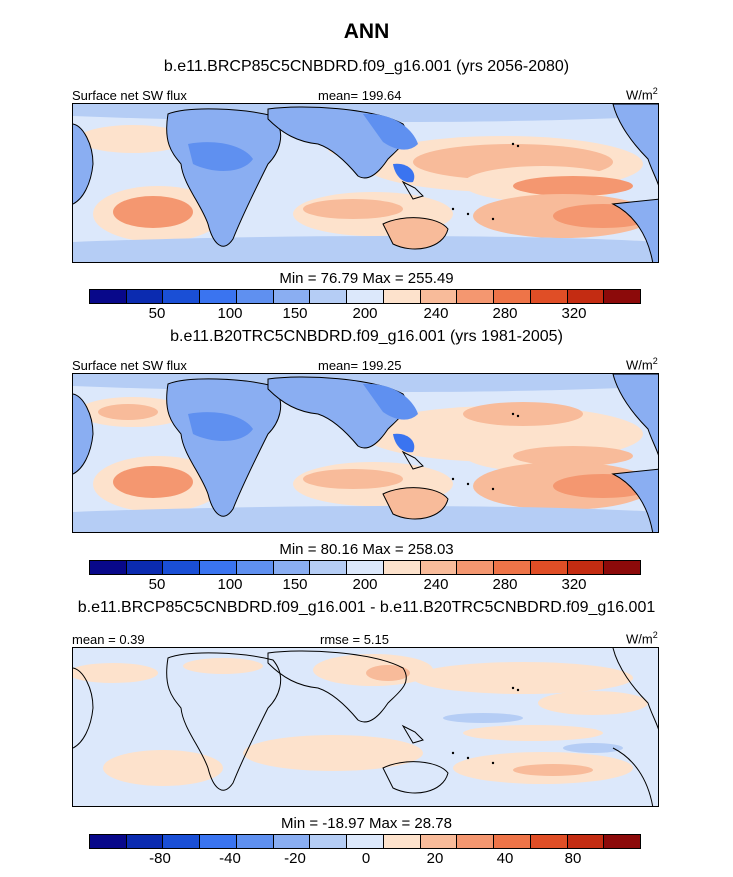 The height and width of the screenshot is (877, 733). Describe the element at coordinates (355, 639) in the screenshot. I see `panel-3-rmse-label: rmse = 5.15` at that location.